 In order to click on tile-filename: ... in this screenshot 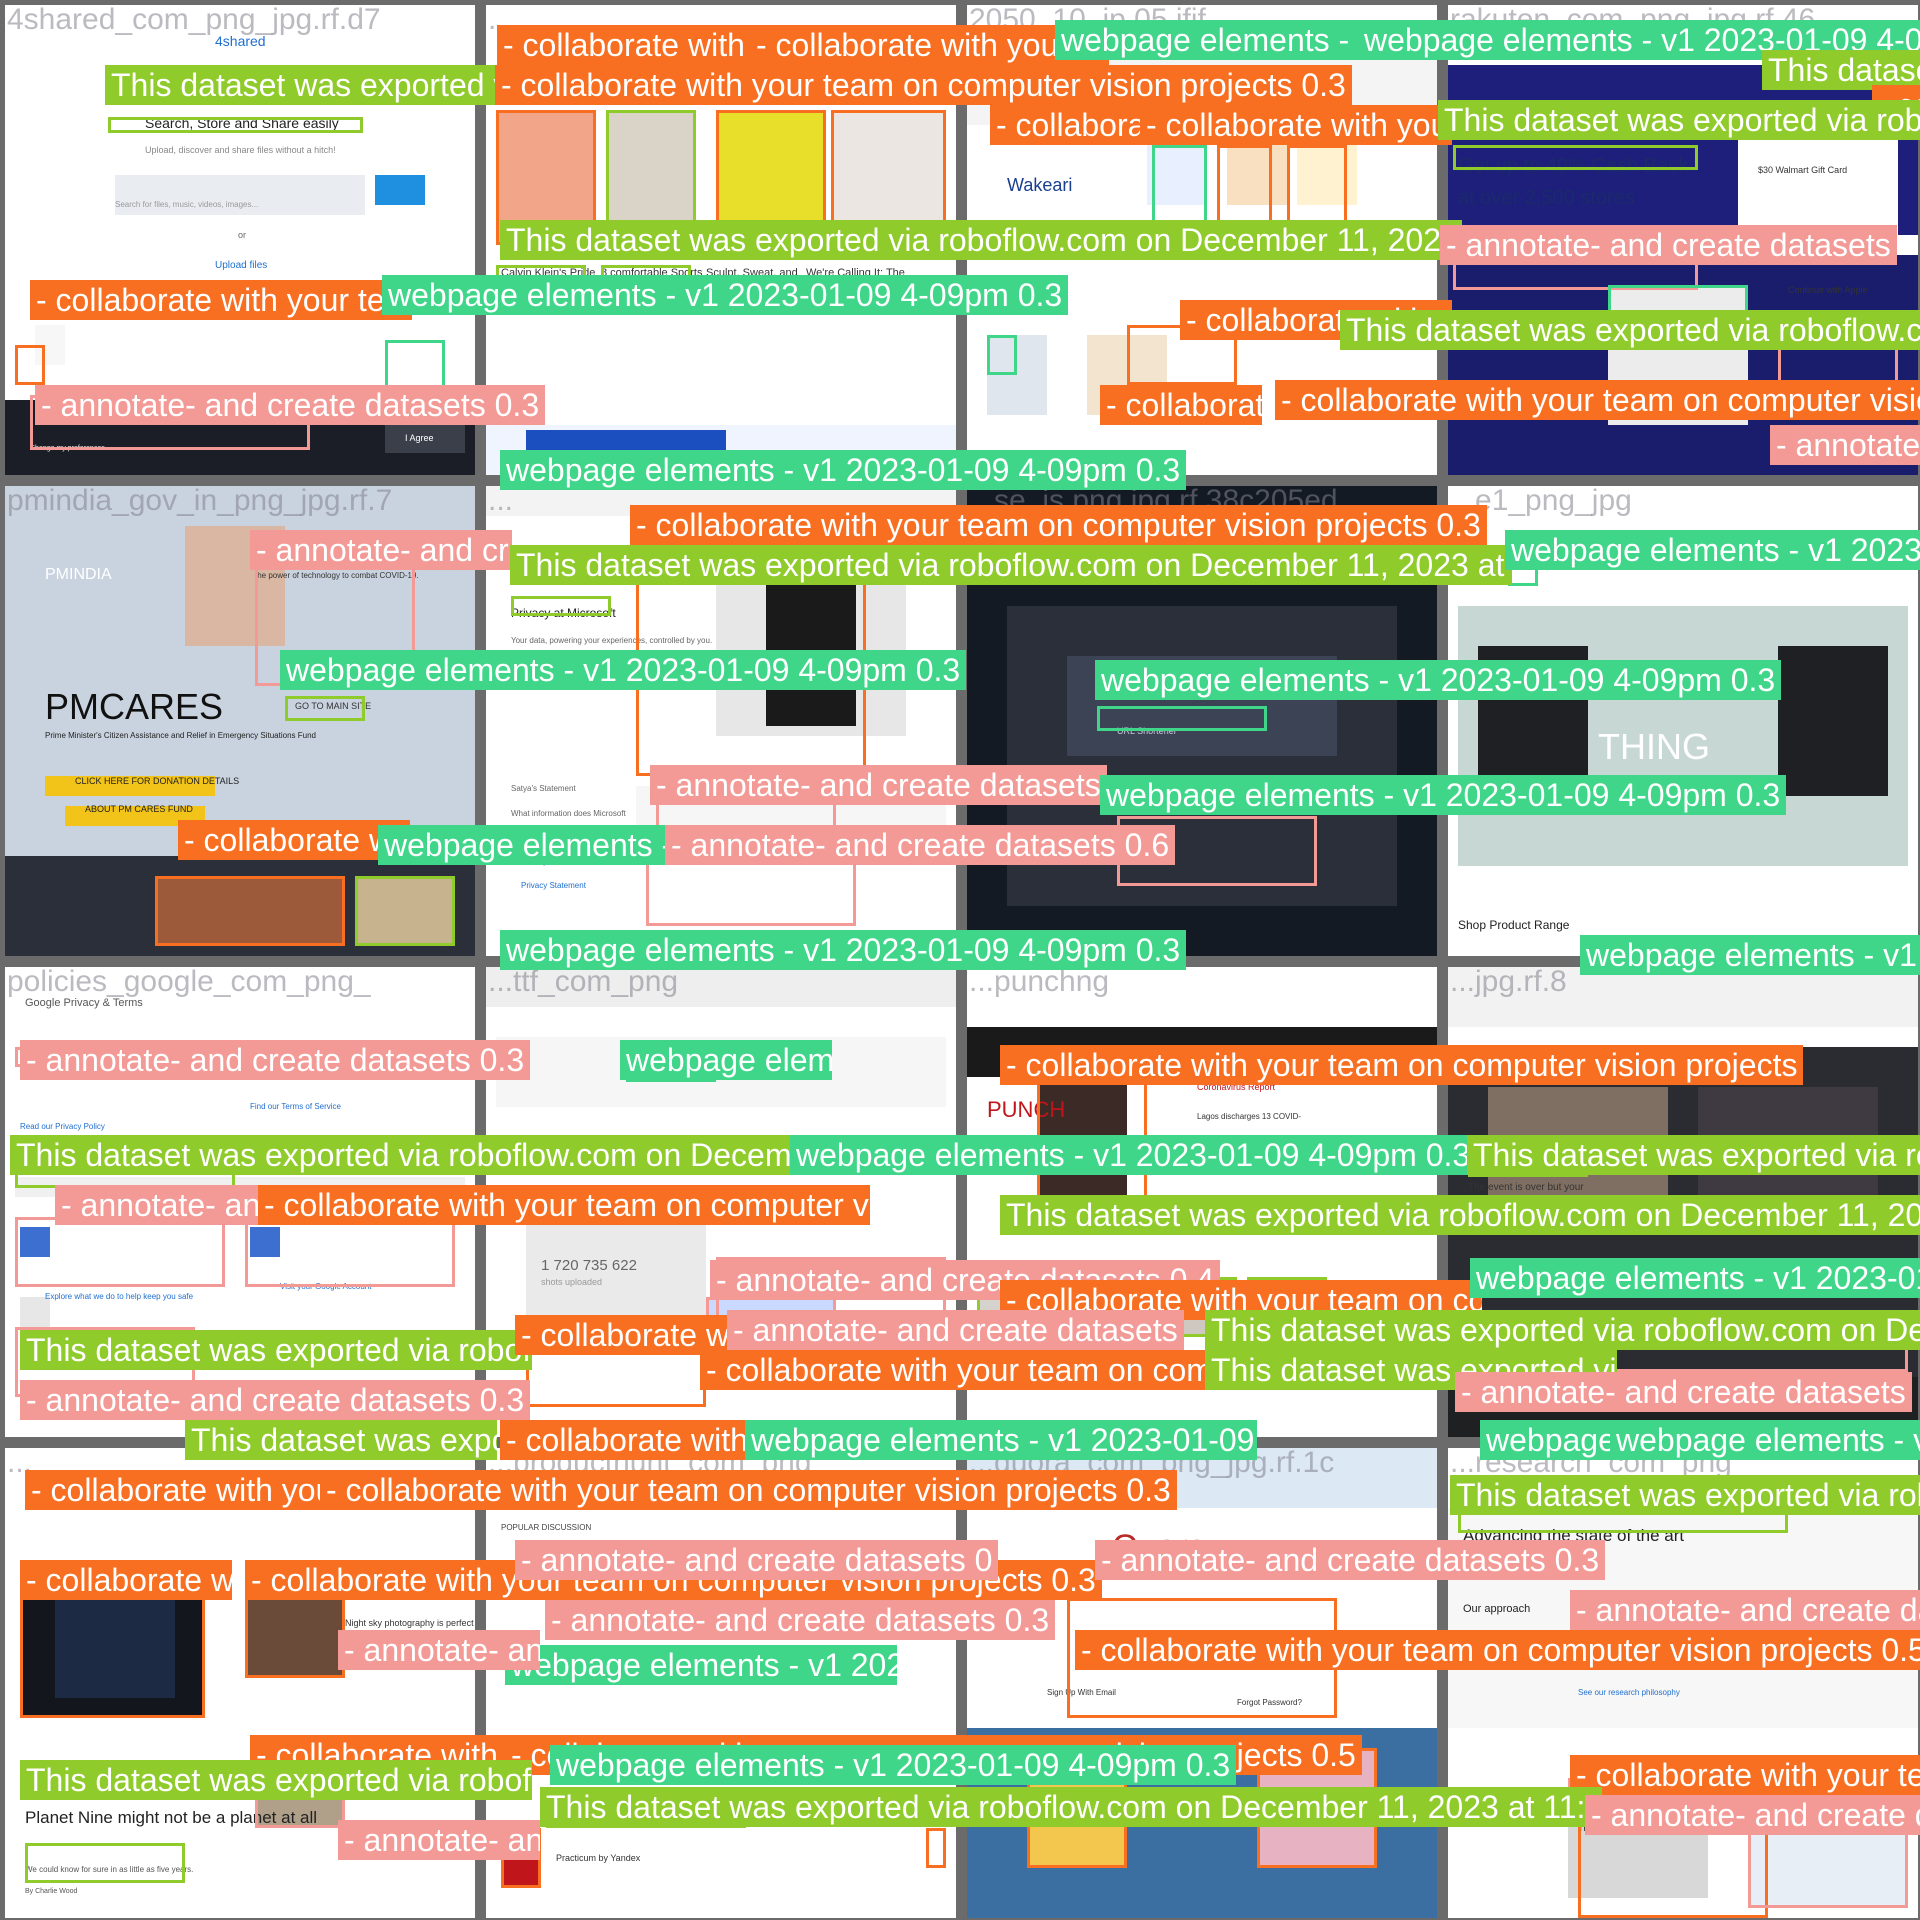, I will do `click(501, 501)`.